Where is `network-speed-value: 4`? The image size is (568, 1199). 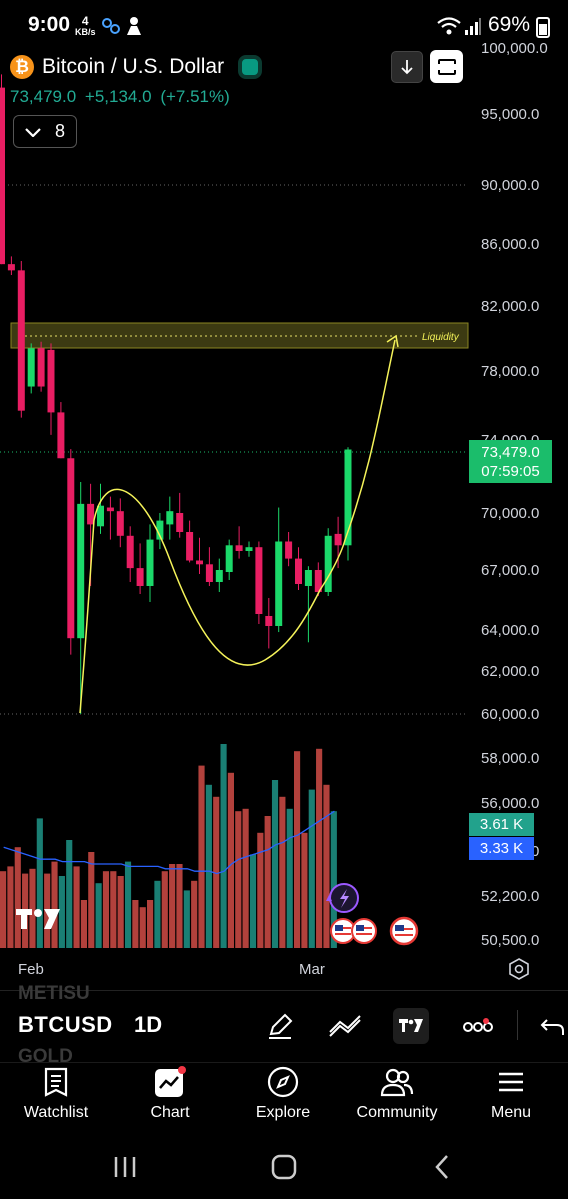 network-speed-value: 4 is located at coordinates (85, 21).